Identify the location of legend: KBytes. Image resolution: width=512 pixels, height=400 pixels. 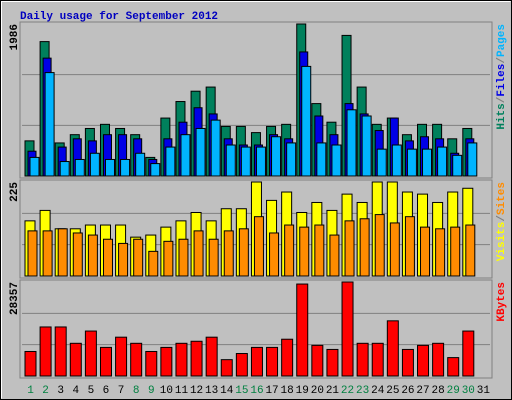
(502, 302).